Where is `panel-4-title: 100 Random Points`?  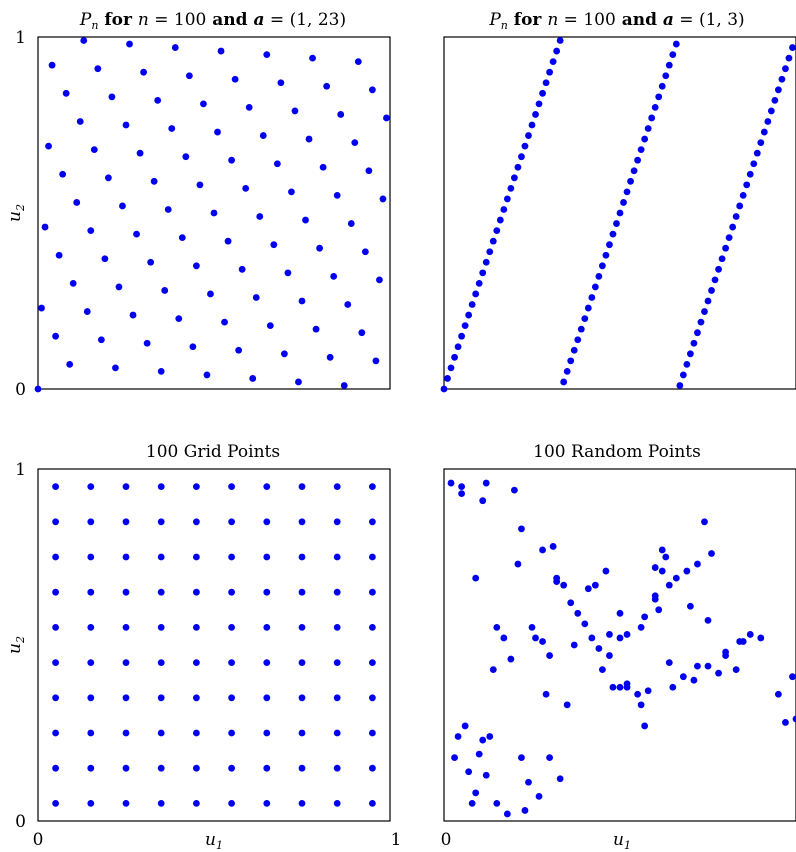
panel-4-title: 100 Random Points is located at coordinates (617, 452).